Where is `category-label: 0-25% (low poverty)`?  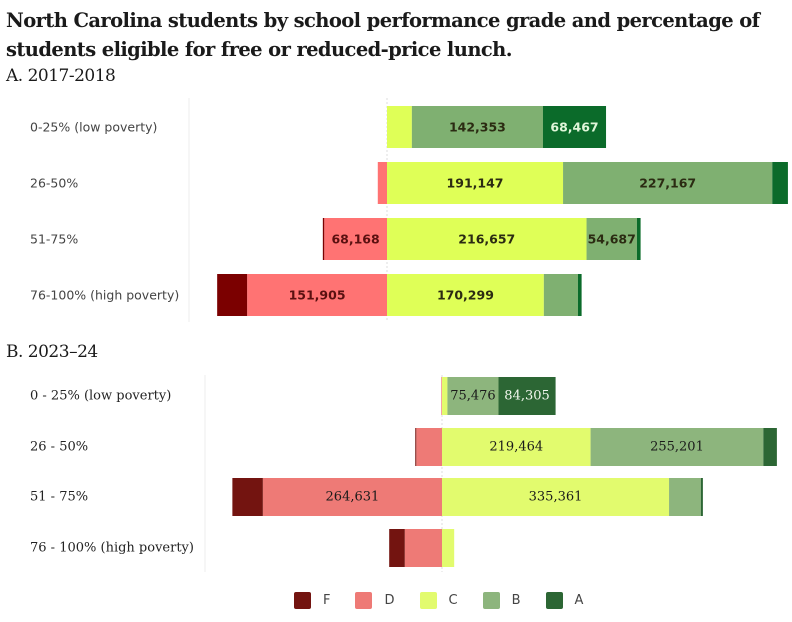
category-label: 0-25% (low poverty) is located at coordinates (93, 127).